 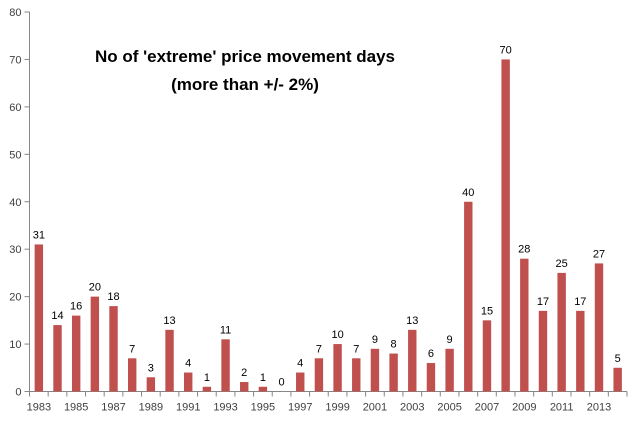 I want to click on data-label: 25, so click(x=562, y=264).